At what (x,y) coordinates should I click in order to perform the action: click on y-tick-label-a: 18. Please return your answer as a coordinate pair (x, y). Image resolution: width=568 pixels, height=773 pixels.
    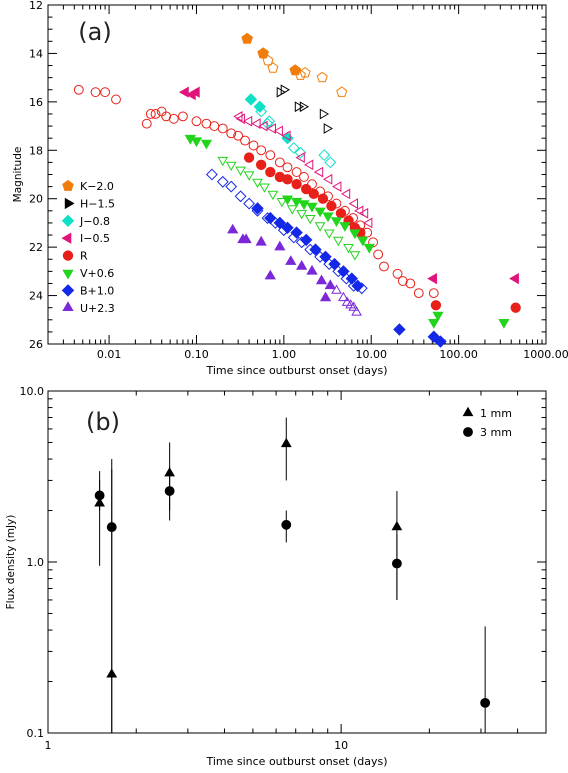
    Looking at the image, I should click on (36, 150).